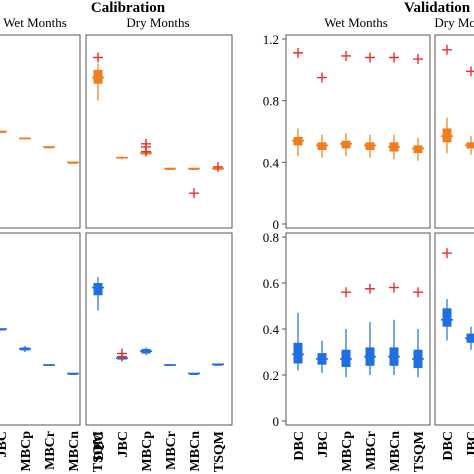 This screenshot has height=474, width=474. I want to click on validation-title: Validation, so click(437, 8).